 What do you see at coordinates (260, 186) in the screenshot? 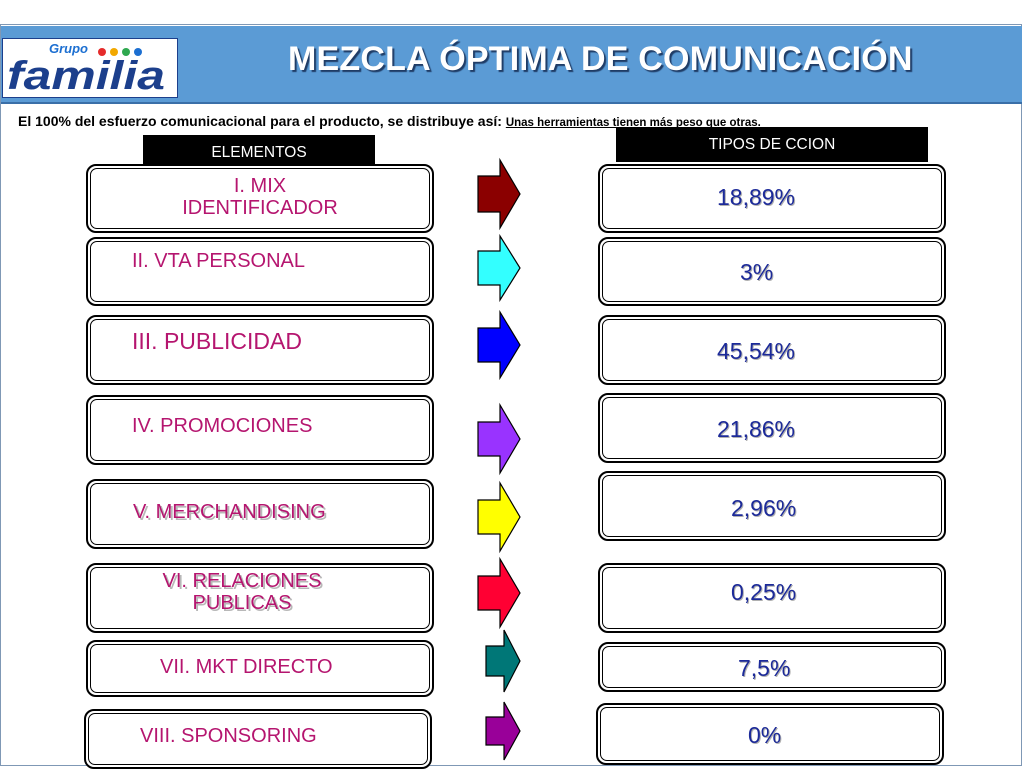
I see `element-label-line1: I. MIX` at bounding box center [260, 186].